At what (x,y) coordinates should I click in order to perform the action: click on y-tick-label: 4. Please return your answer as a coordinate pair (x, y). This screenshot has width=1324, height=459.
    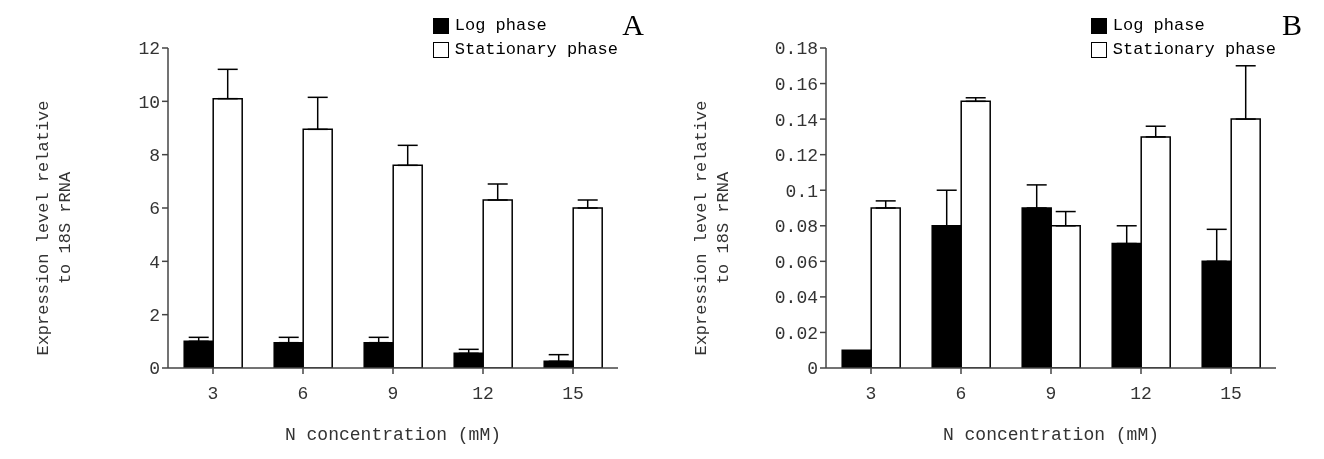
    Looking at the image, I should click on (154, 262).